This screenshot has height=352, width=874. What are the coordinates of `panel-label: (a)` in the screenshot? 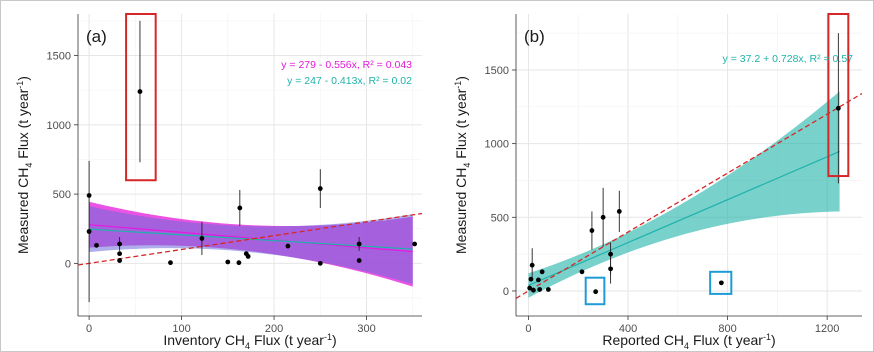 It's located at (96, 36).